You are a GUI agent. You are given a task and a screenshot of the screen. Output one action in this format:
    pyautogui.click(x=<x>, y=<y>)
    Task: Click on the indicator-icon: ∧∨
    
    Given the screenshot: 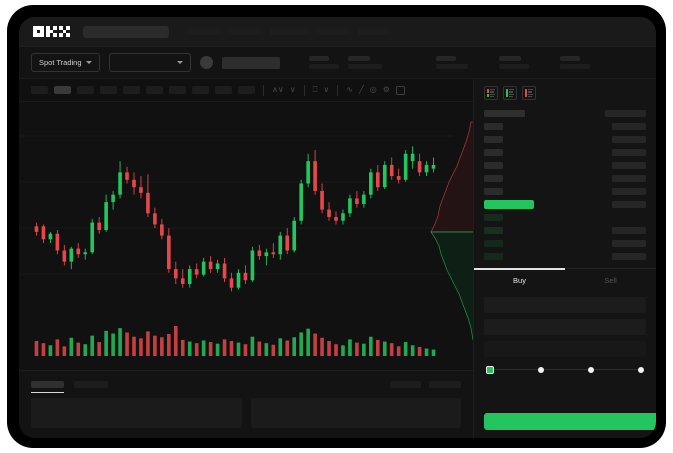 What is the action you would take?
    pyautogui.click(x=278, y=89)
    